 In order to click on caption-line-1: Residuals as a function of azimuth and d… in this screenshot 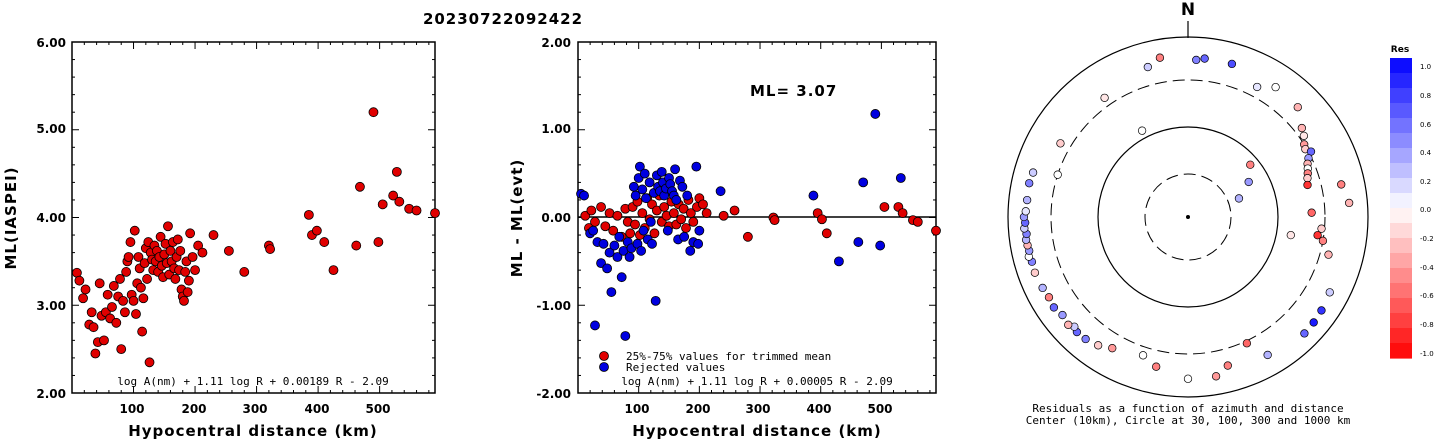, I will do `click(1187, 408)`.